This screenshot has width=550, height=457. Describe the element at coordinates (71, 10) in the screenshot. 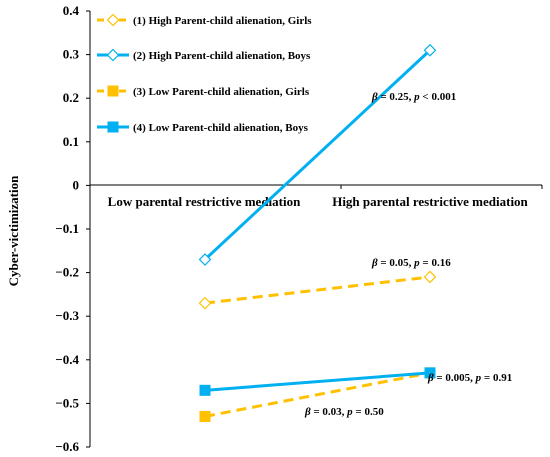

I see `y-tick-label: 0.4` at that location.